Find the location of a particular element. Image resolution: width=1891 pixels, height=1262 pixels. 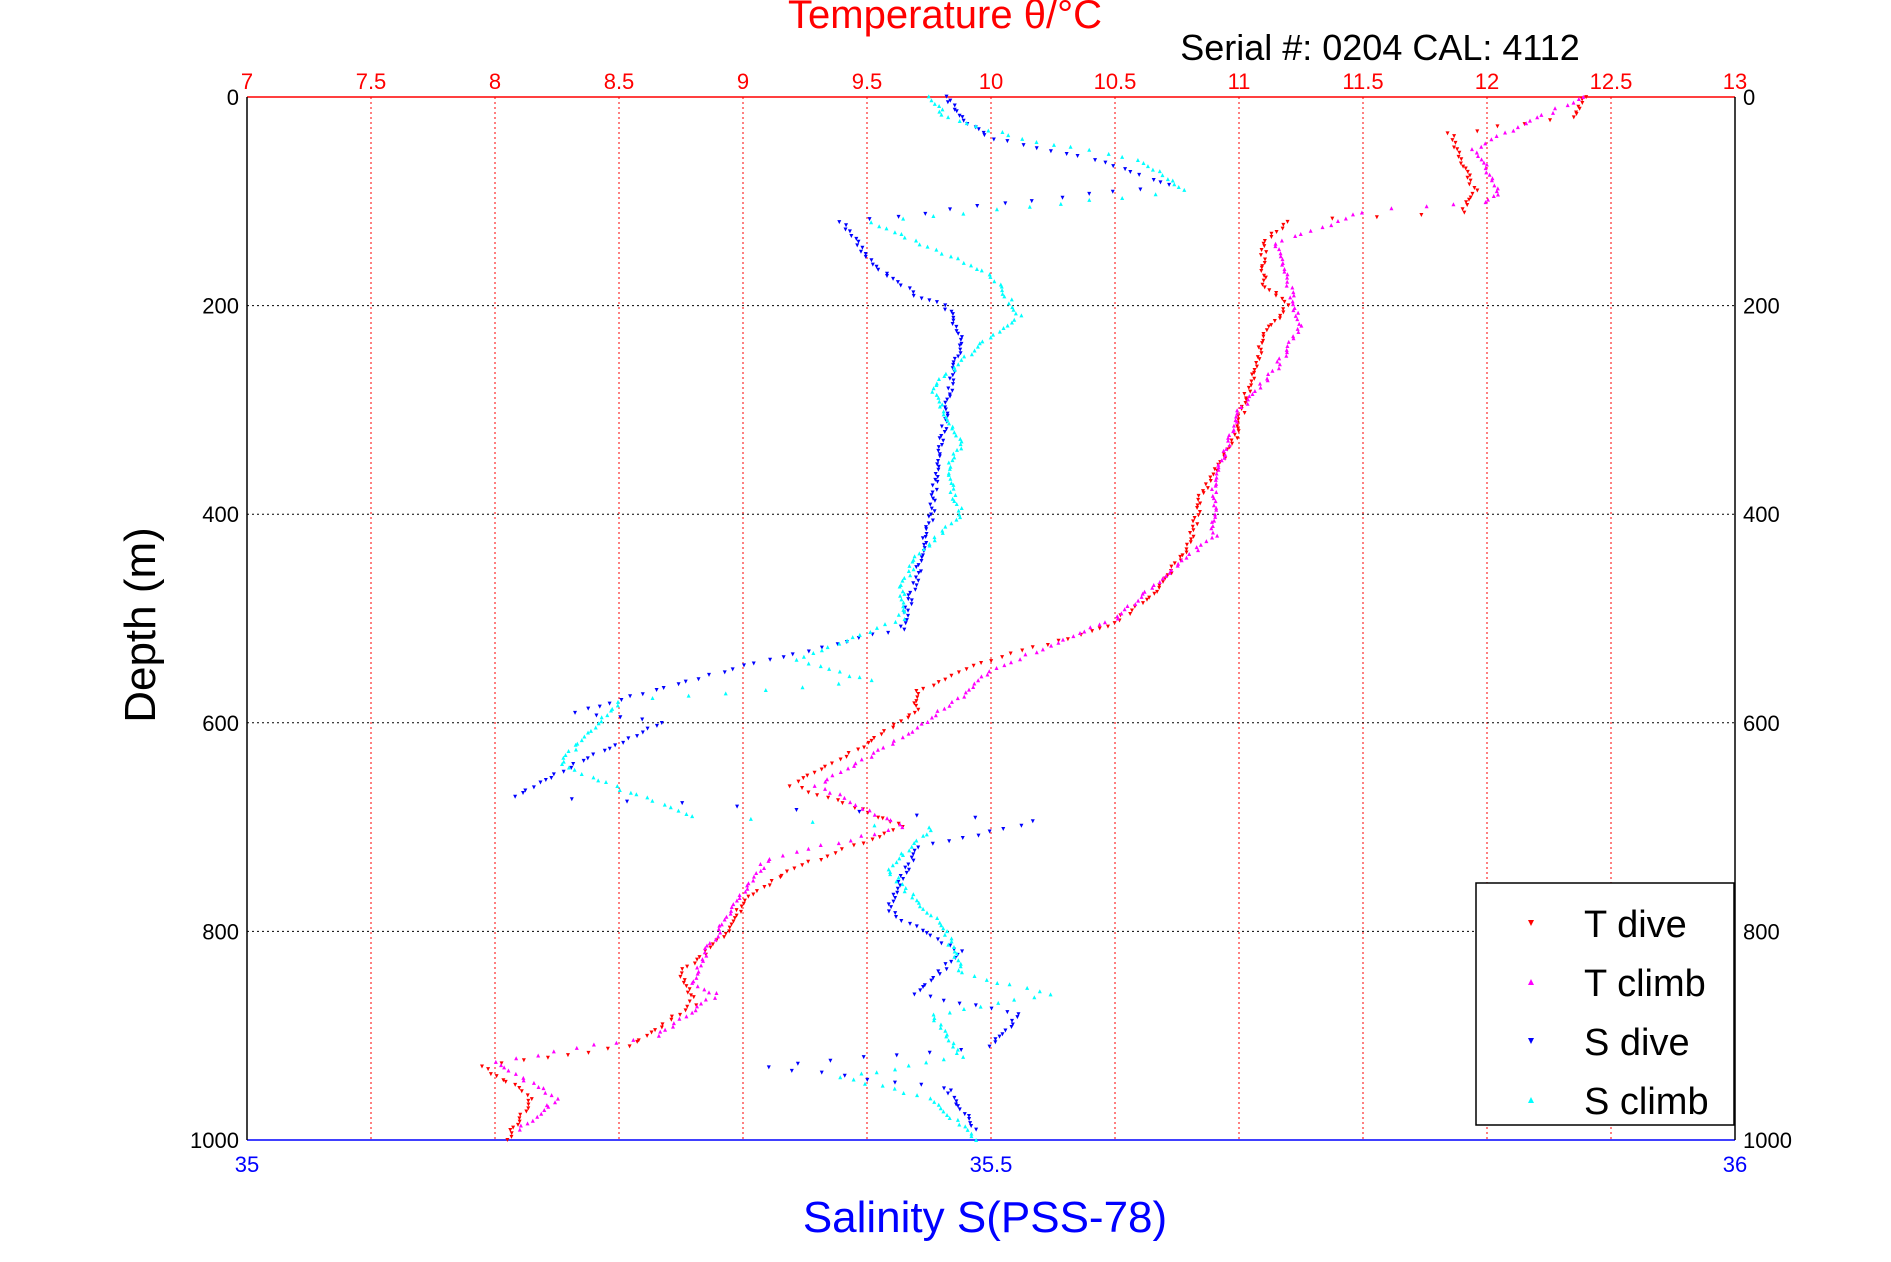

temperature-tick-label: 11 is located at coordinates (1239, 81).